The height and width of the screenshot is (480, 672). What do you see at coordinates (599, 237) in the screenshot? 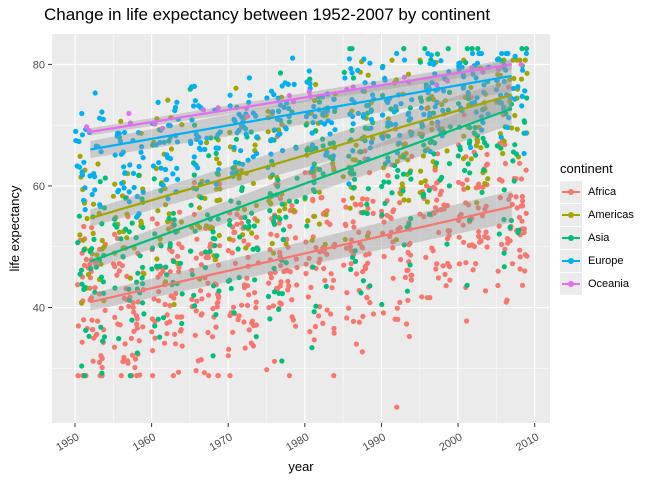
I see `legend-label: Asia` at bounding box center [599, 237].